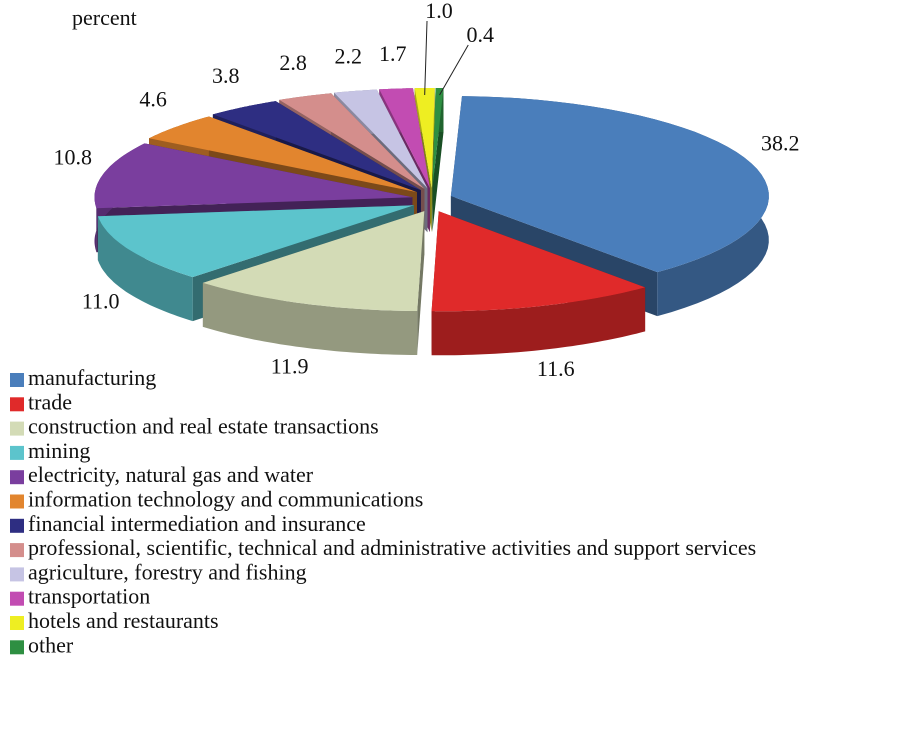  What do you see at coordinates (92, 377) in the screenshot?
I see `legend-label: manufacturing` at bounding box center [92, 377].